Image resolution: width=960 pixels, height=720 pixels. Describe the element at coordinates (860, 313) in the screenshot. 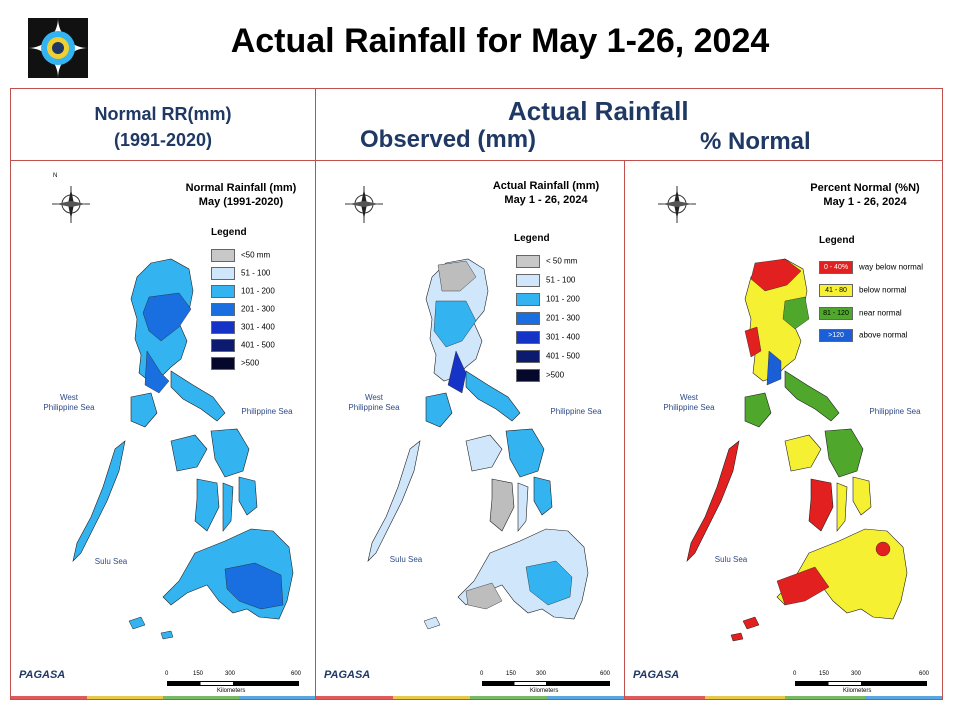

I see `legend-item: 81 - 120 near normal` at that location.